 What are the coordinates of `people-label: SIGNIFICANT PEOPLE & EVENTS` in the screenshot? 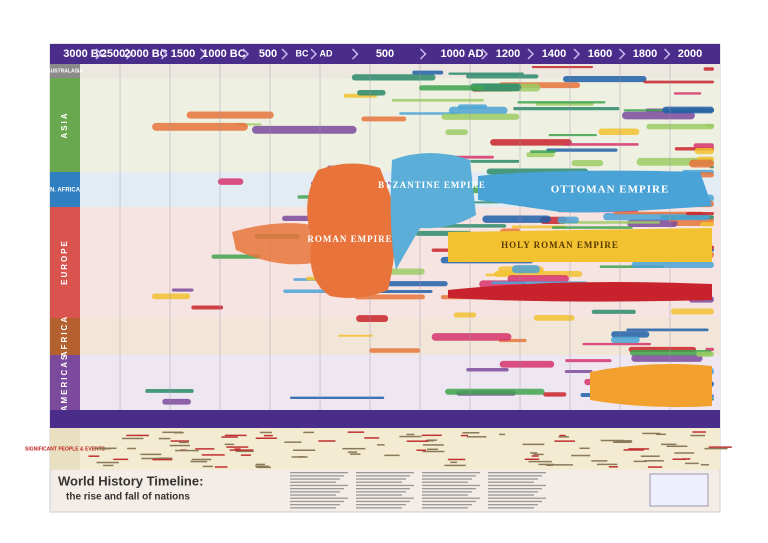 It's located at (65, 449).